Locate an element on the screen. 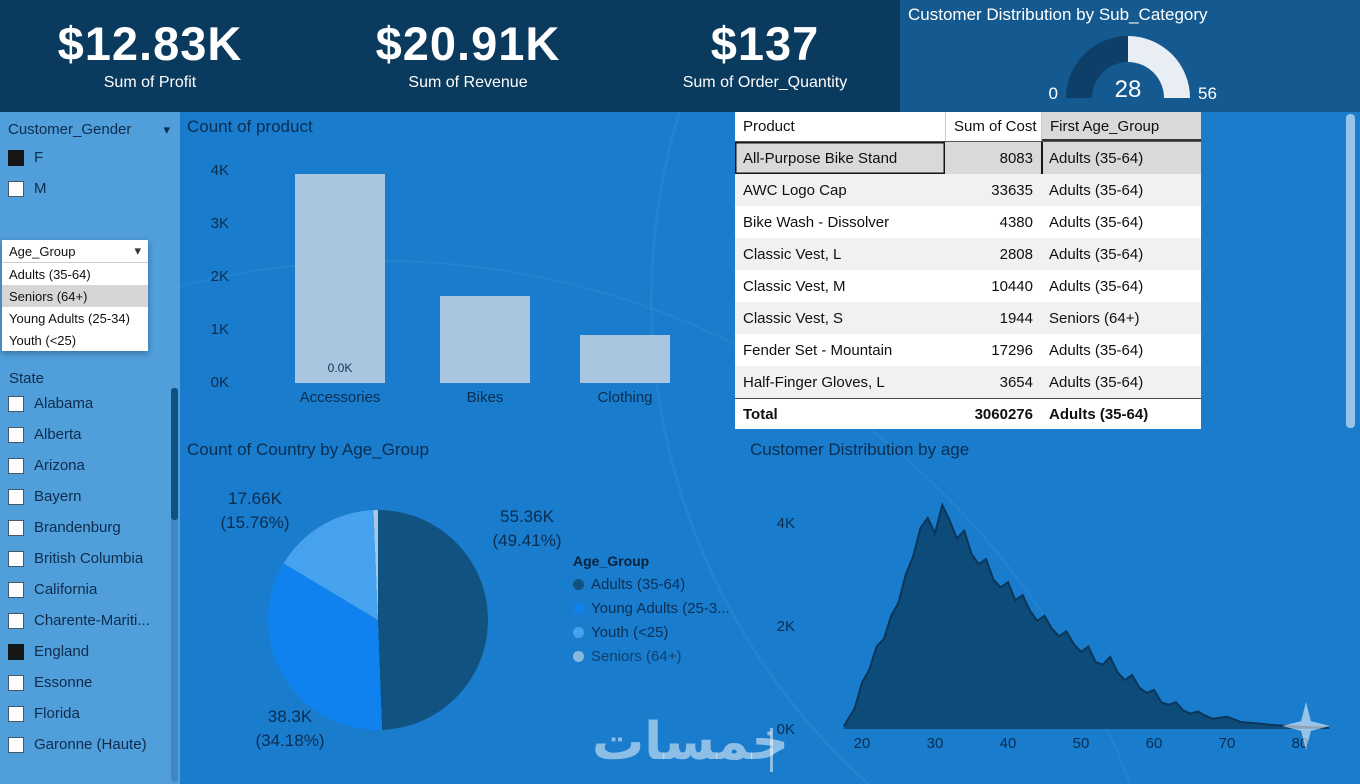  state-option: Essonne is located at coordinates (85, 682).